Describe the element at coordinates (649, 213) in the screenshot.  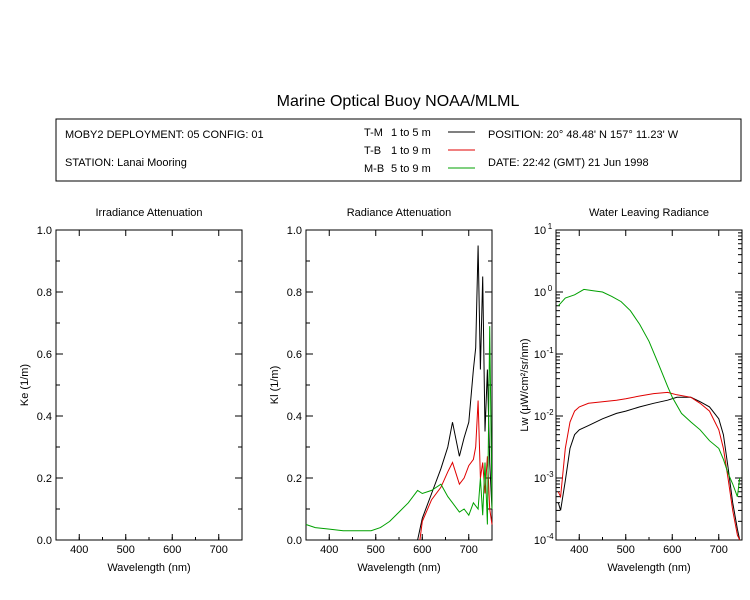
I see `panel-title: Water Leaving Radiance` at that location.